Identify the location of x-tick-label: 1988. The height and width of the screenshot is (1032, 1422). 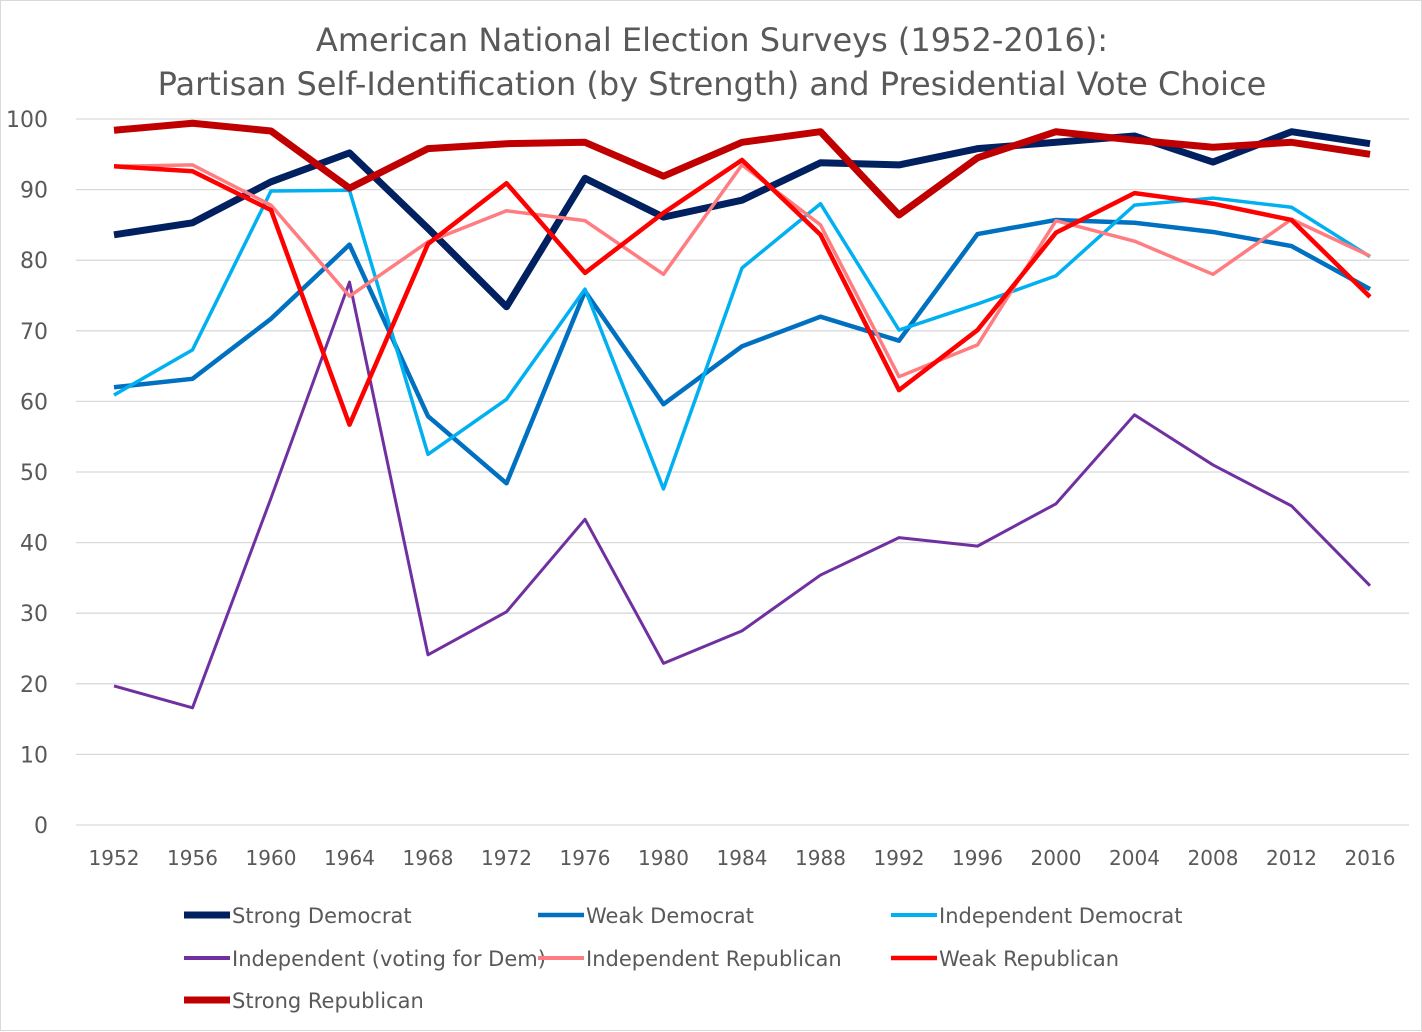
(820, 858).